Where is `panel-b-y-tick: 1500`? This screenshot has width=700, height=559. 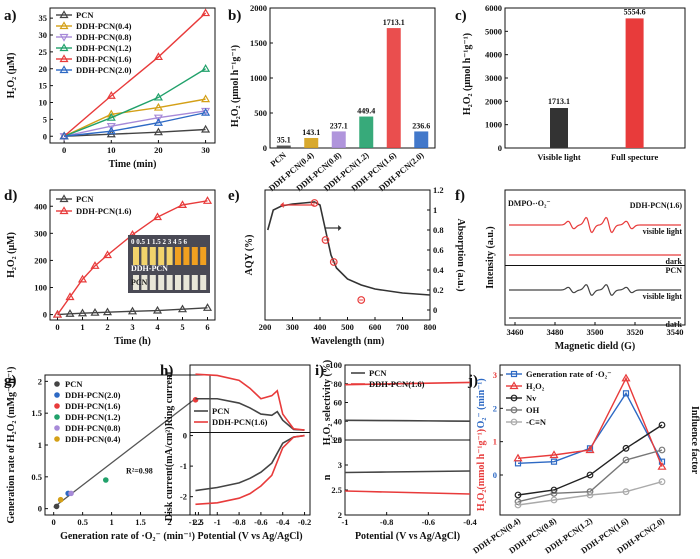 panel-b-y-tick: 1500 is located at coordinates (258, 43).